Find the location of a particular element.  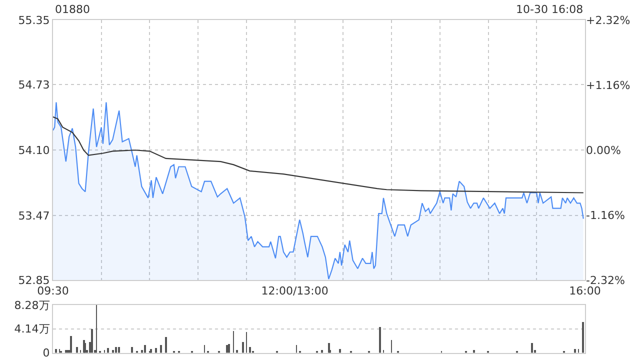

y-tick-label: 4.14万 is located at coordinates (32, 329).